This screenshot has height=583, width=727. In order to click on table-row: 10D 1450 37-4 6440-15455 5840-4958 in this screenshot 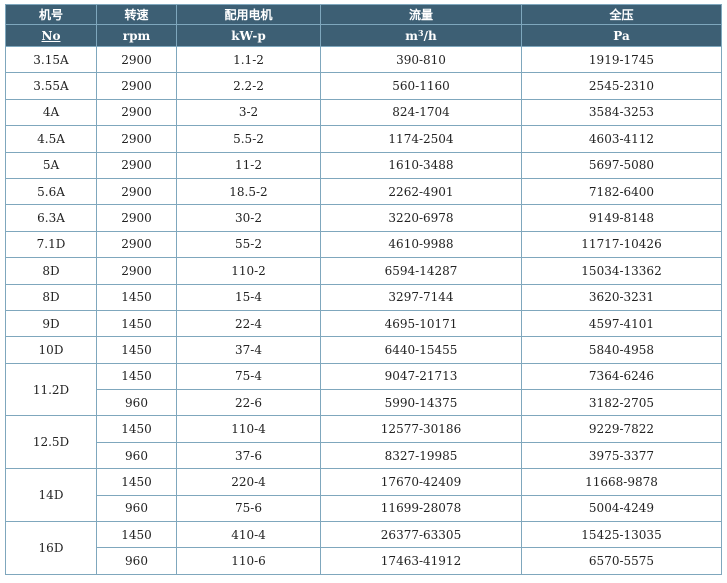, I will do `click(363, 350)`.